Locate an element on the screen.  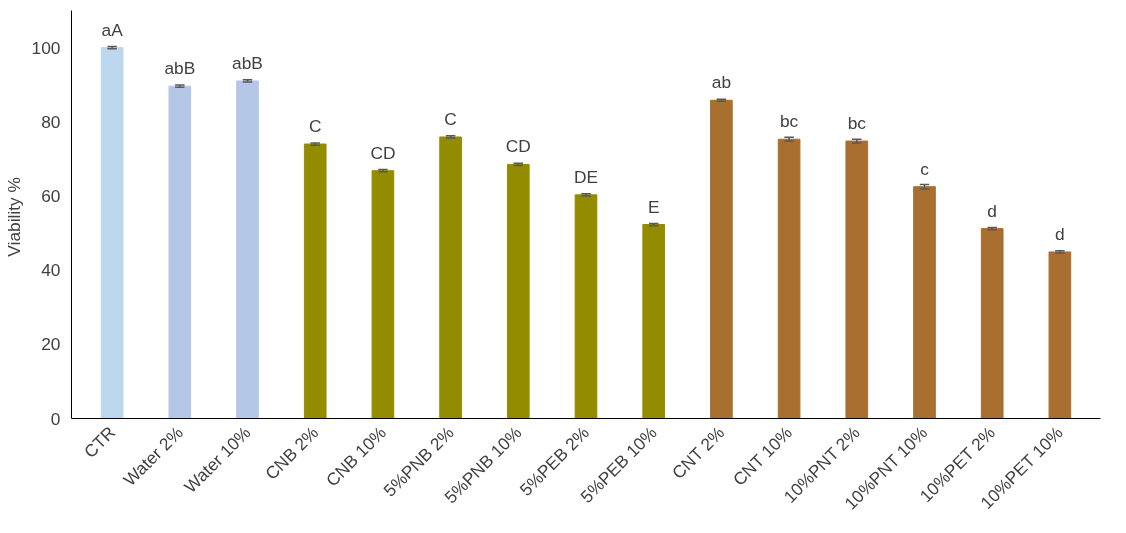
x-tick-label: CNB 2% is located at coordinates (292, 453).